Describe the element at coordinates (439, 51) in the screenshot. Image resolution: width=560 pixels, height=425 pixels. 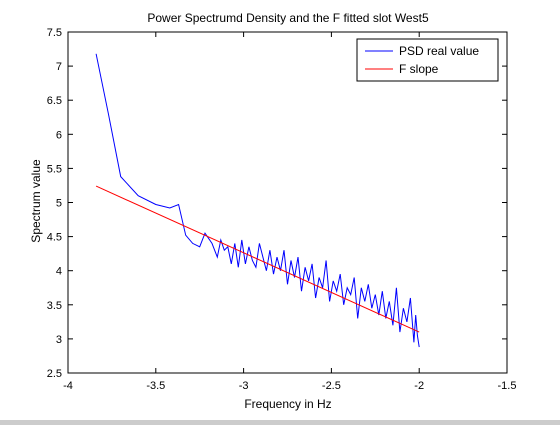
I see `legend-label: PSD real value` at that location.